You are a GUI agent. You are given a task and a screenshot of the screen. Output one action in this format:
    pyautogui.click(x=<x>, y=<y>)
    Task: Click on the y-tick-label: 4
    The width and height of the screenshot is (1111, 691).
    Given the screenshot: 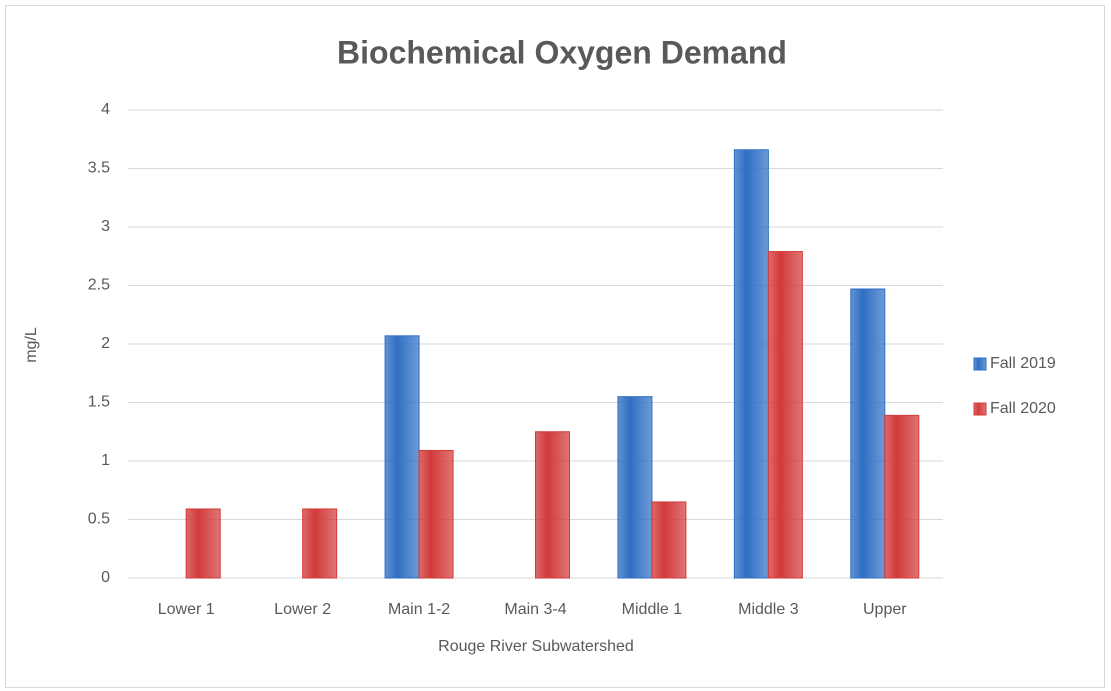 What is the action you would take?
    pyautogui.click(x=105, y=109)
    